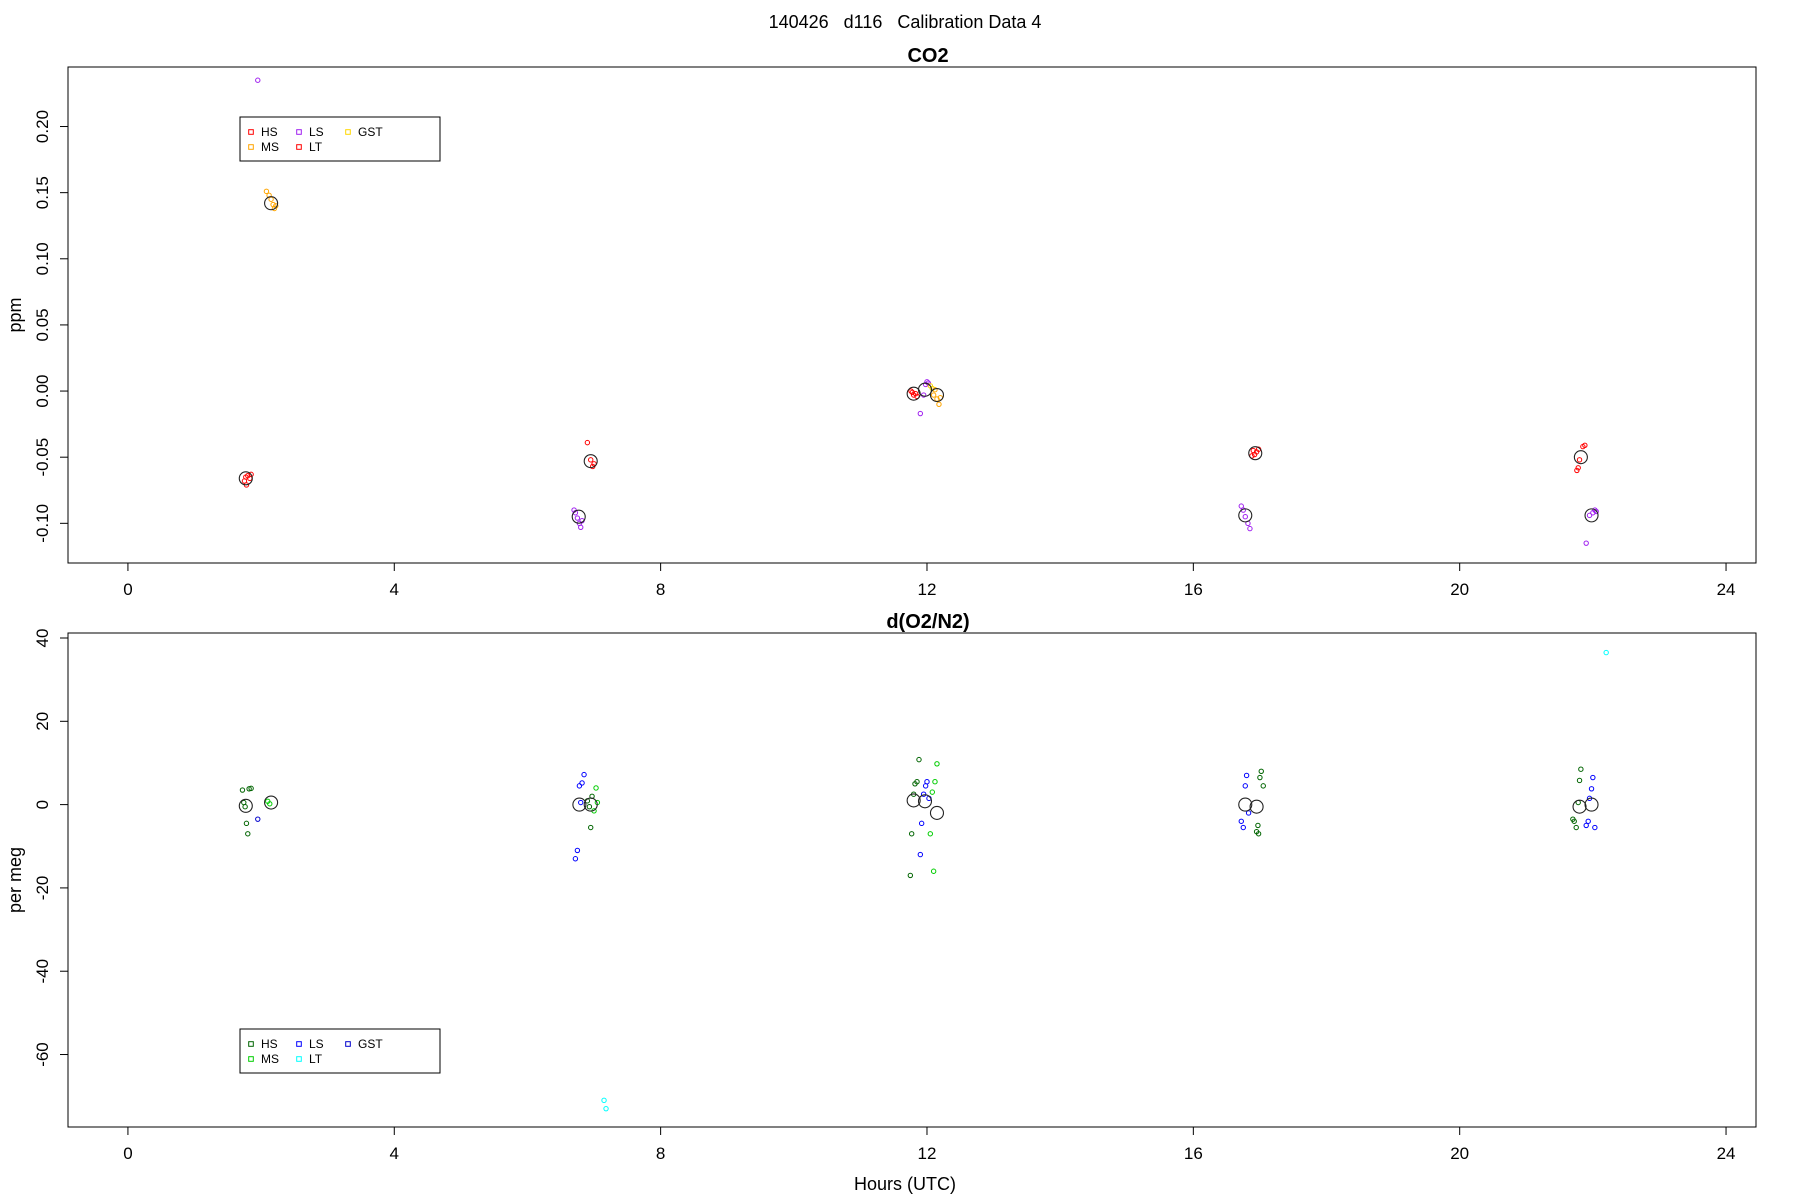  I want to click on o2n2-x-tick-label: 24, so click(1726, 1153).